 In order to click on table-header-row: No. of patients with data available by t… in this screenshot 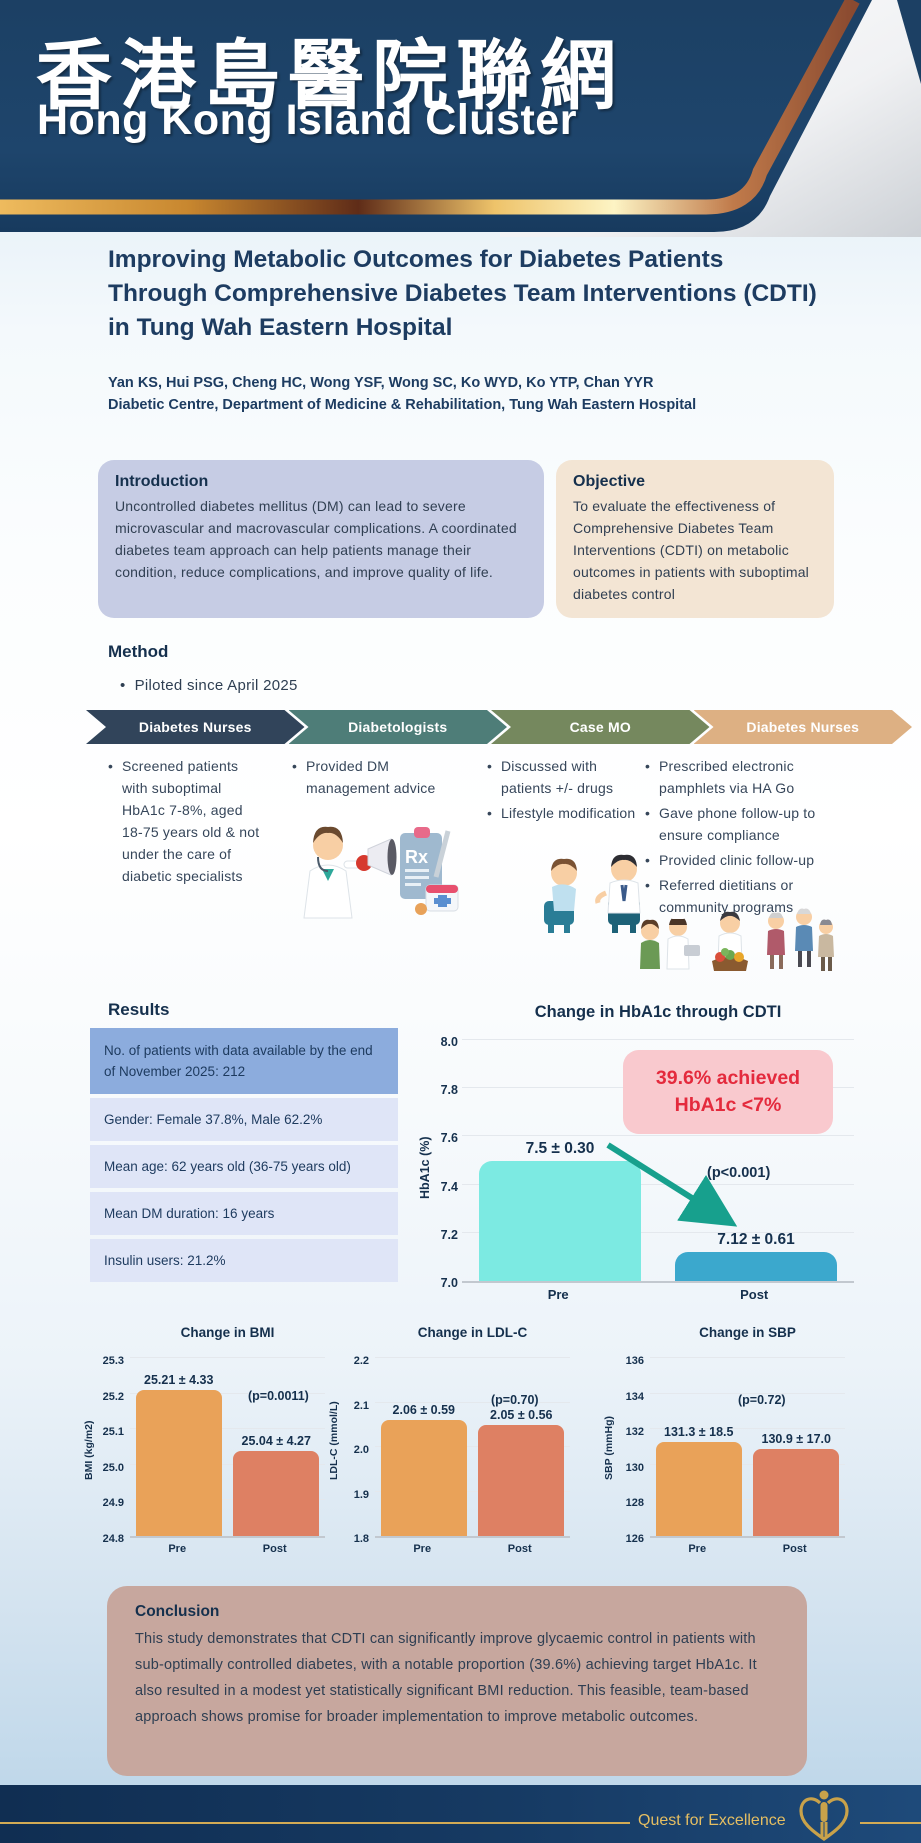, I will do `click(244, 1061)`.